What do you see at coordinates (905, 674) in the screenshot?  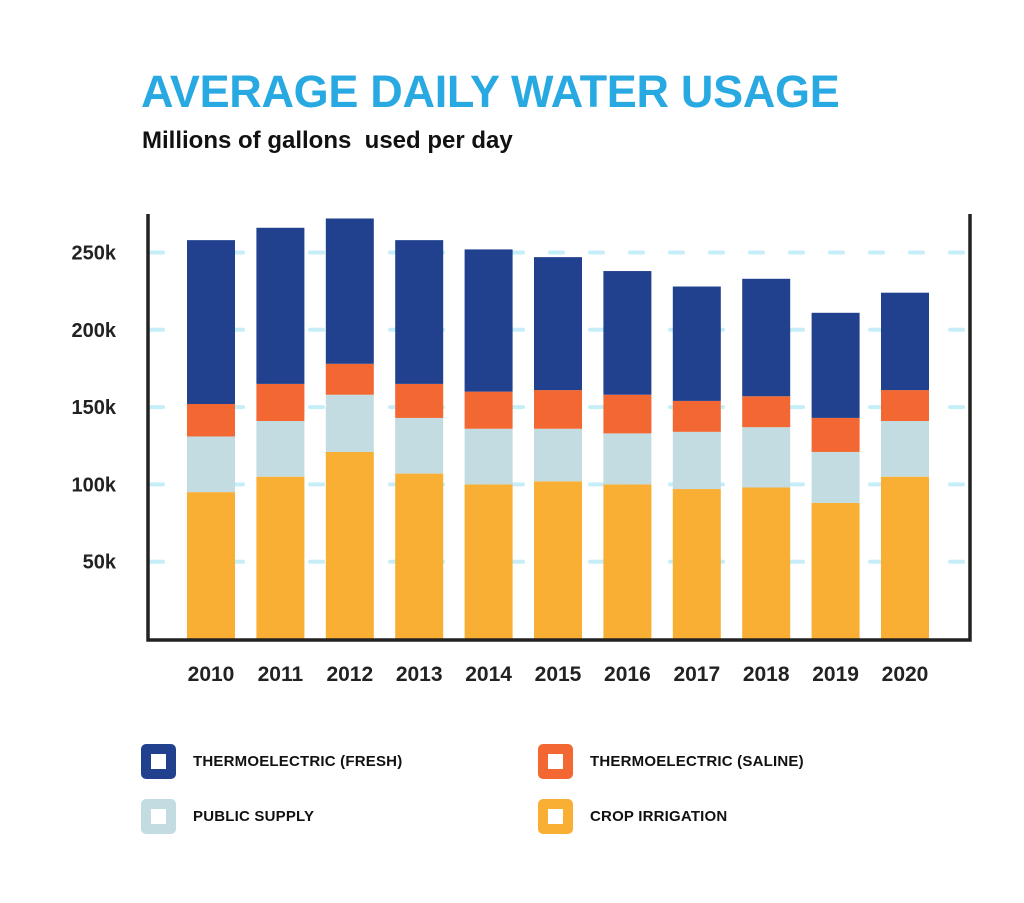 I see `x-tick-label: 2020` at bounding box center [905, 674].